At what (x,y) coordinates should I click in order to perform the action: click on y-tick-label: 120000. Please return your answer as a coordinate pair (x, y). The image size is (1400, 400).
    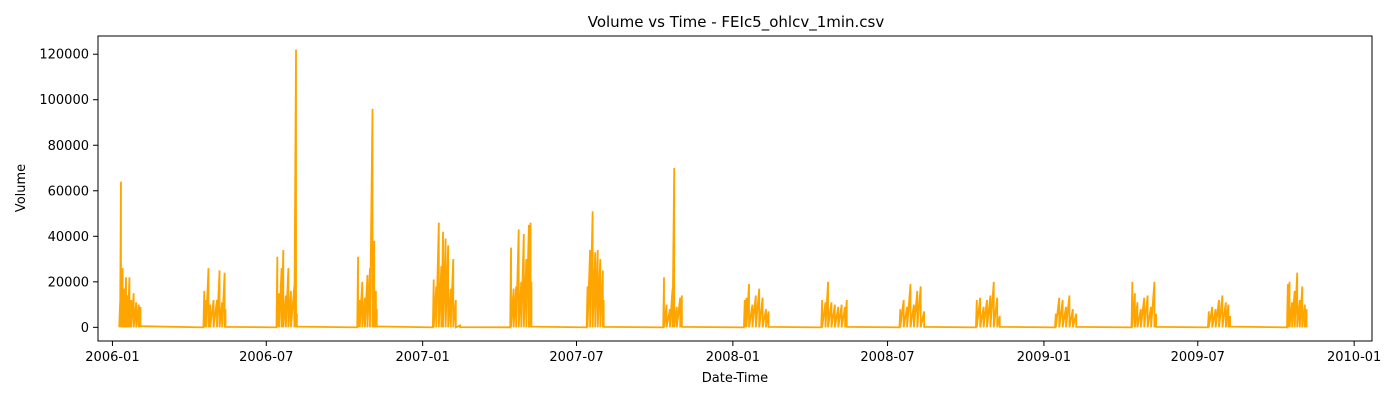
    Looking at the image, I should click on (64, 55).